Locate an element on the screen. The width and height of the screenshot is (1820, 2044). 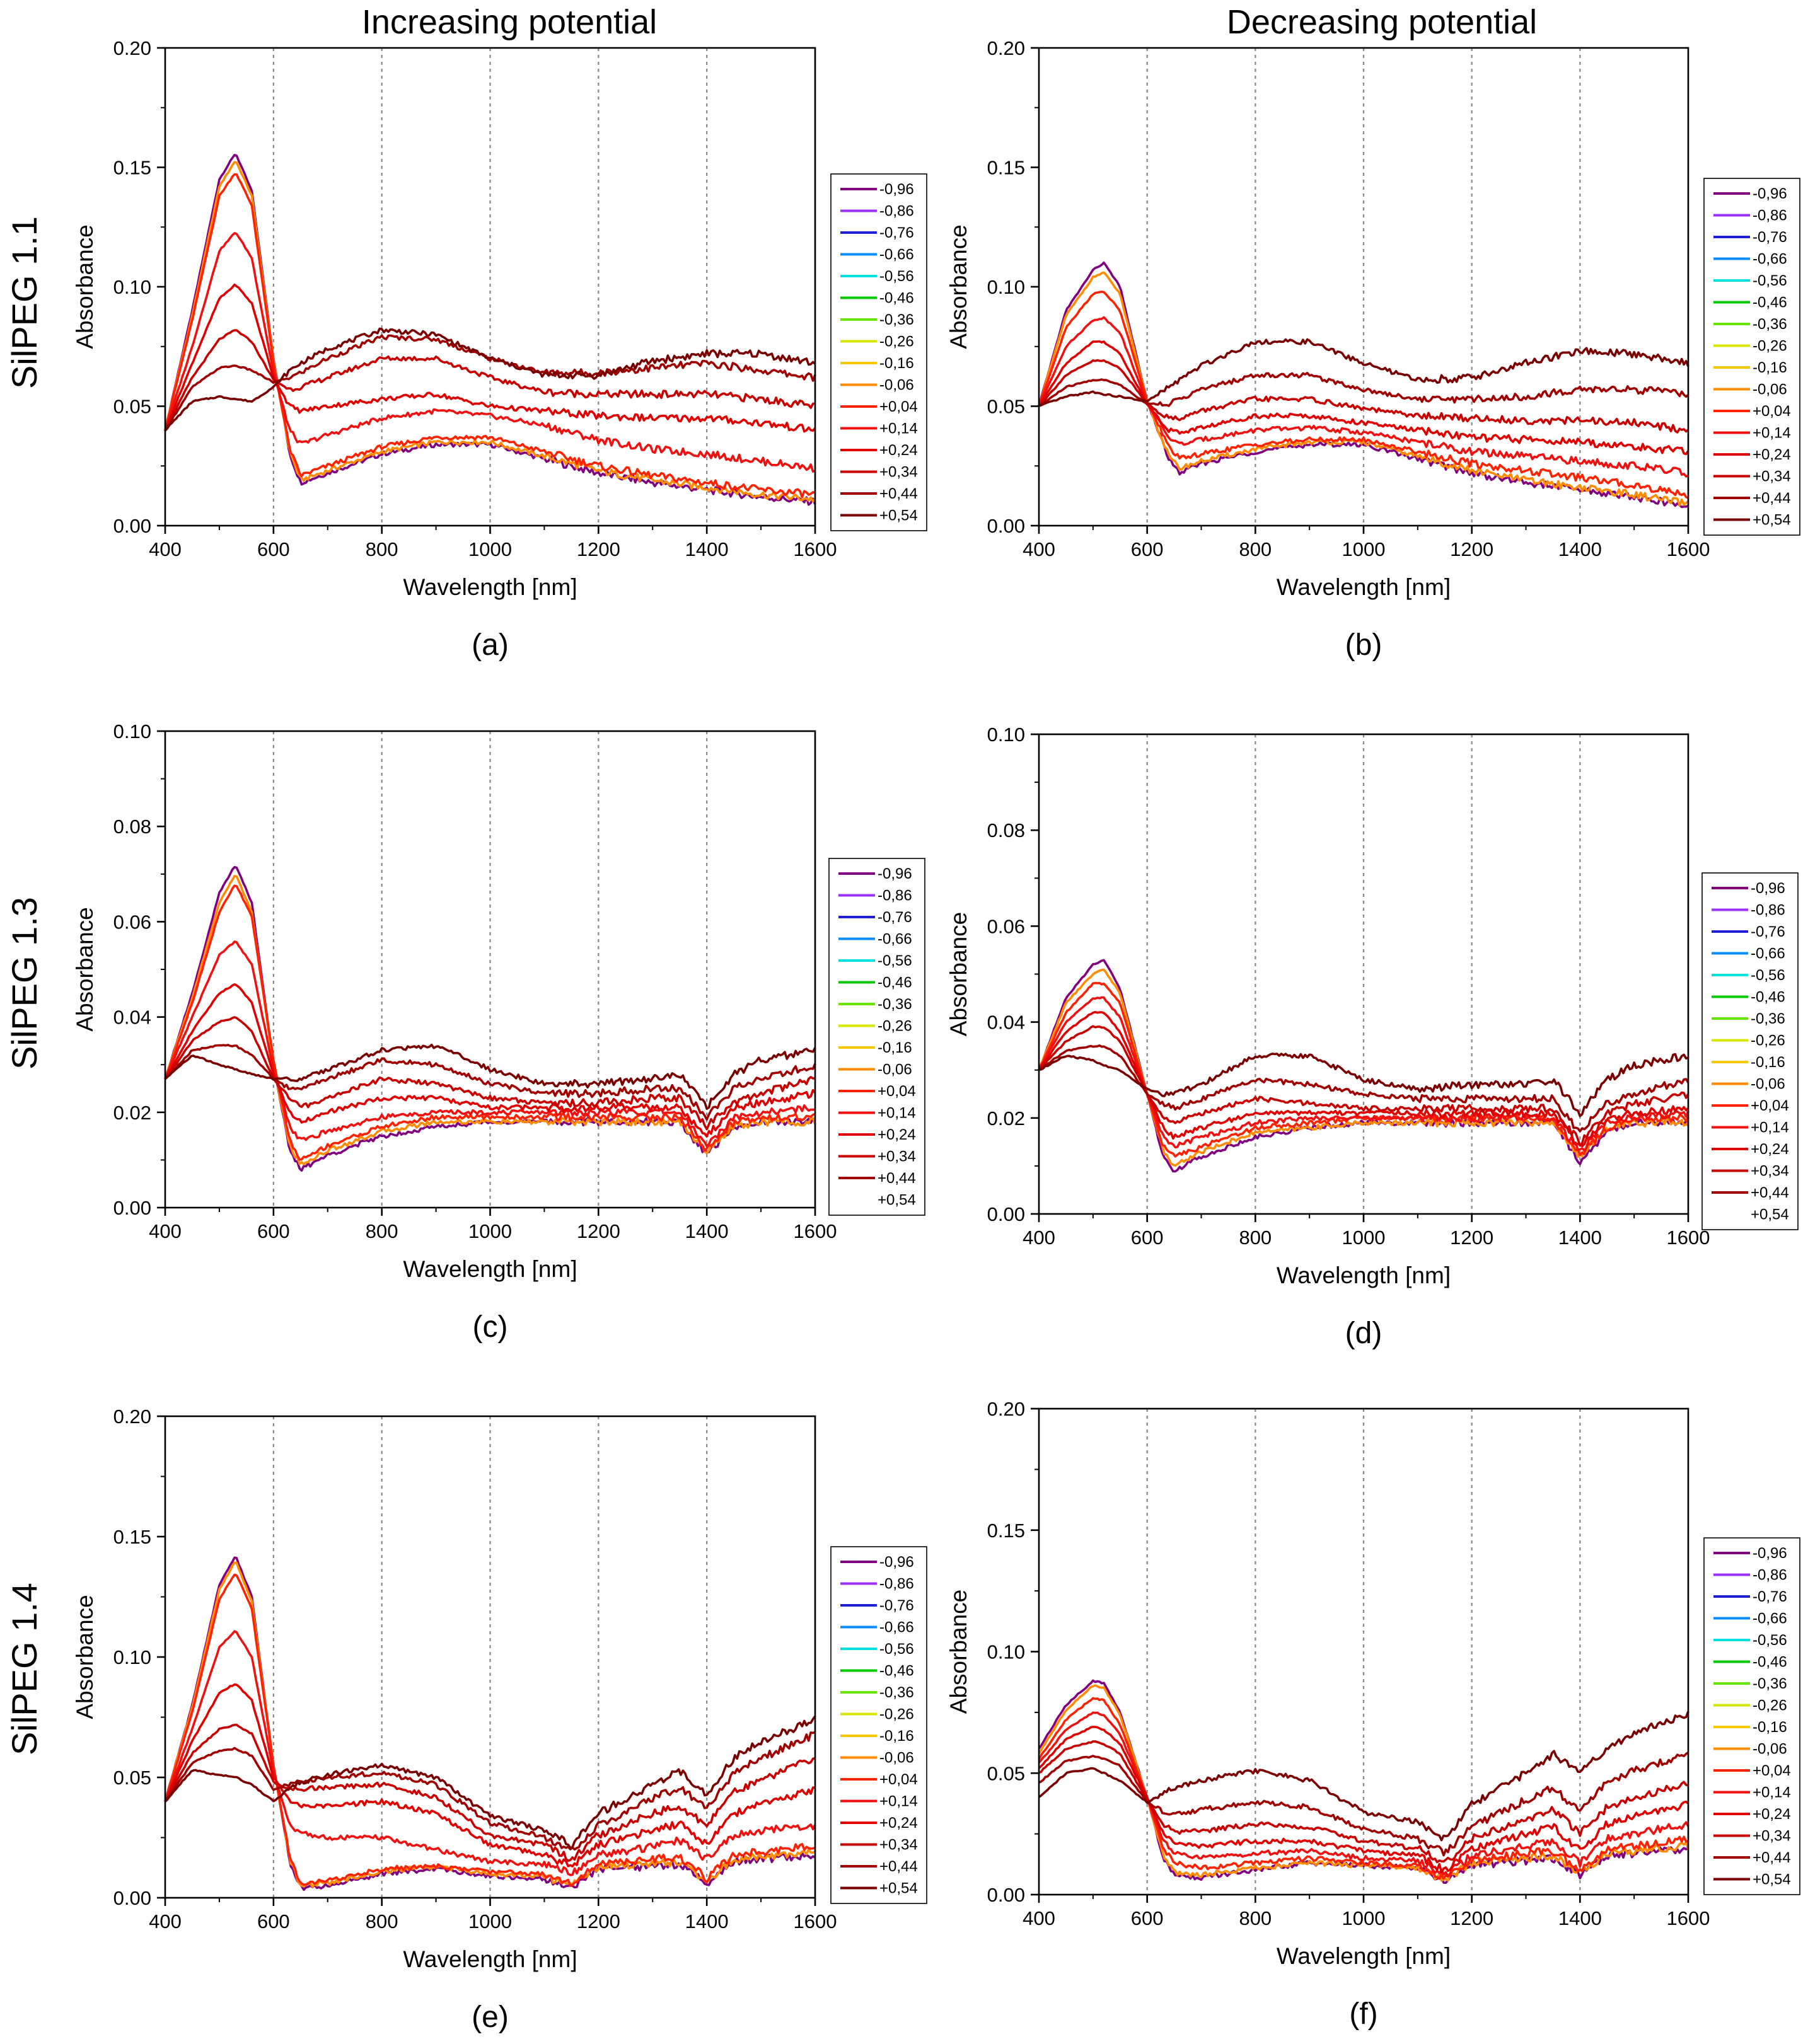
row-title-silpeg-1-4: SilPEG 1.4 is located at coordinates (24, 1669).